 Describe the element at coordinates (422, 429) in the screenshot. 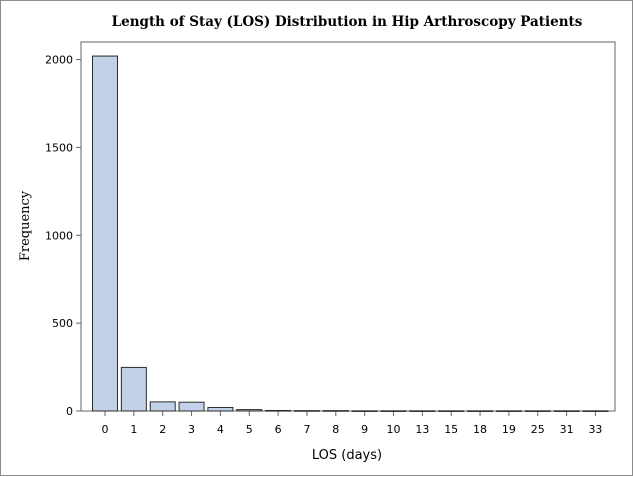

I see `x-tick-label: 13` at that location.